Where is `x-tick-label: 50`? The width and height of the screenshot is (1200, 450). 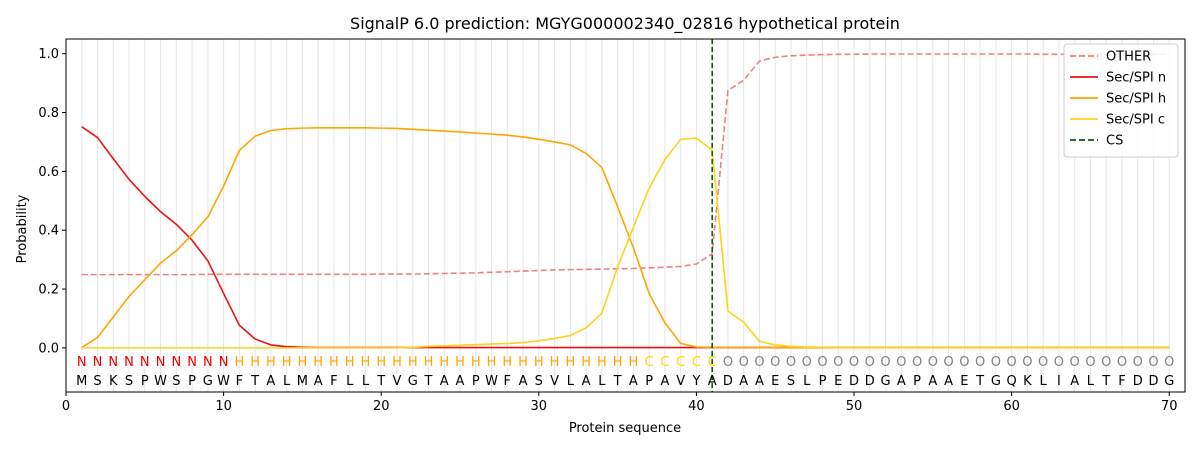 x-tick-label: 50 is located at coordinates (854, 406).